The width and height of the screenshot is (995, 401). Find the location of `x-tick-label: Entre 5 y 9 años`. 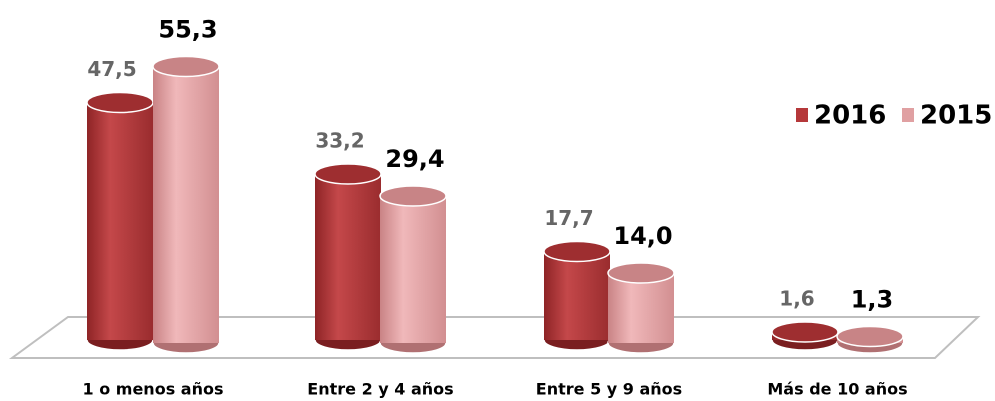

x-tick-label: Entre 5 y 9 años is located at coordinates (609, 389).